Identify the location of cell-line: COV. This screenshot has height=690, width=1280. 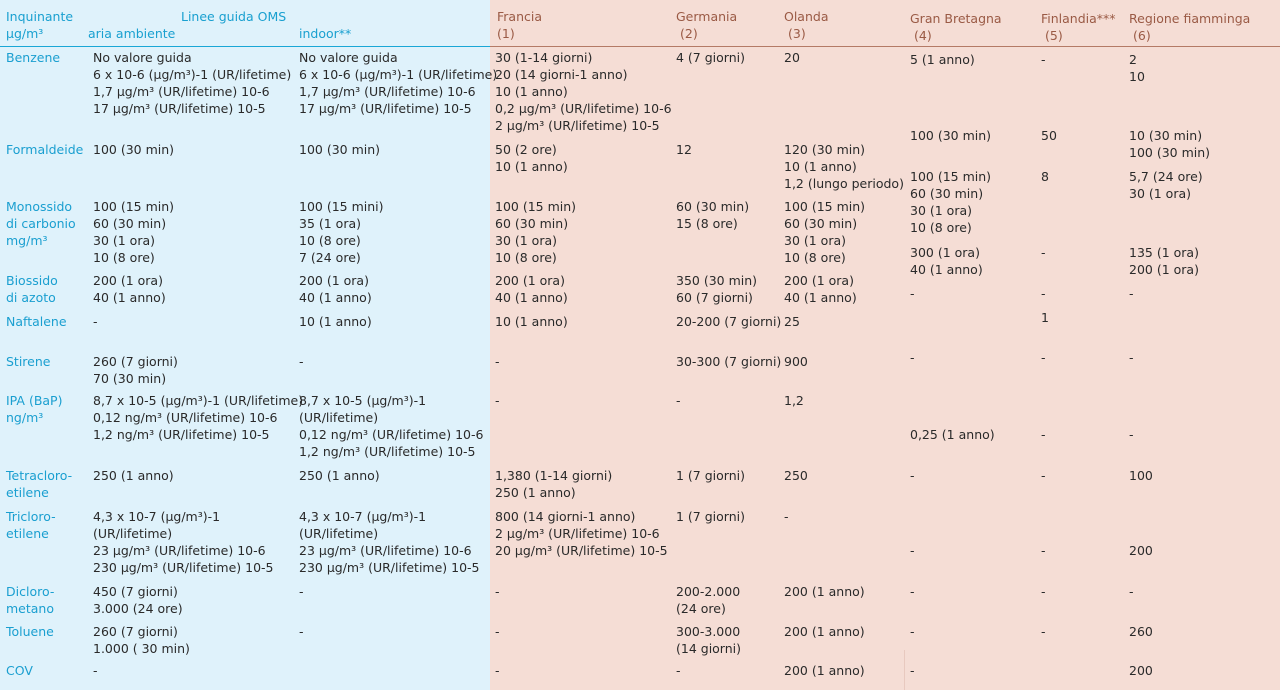
(19, 670).